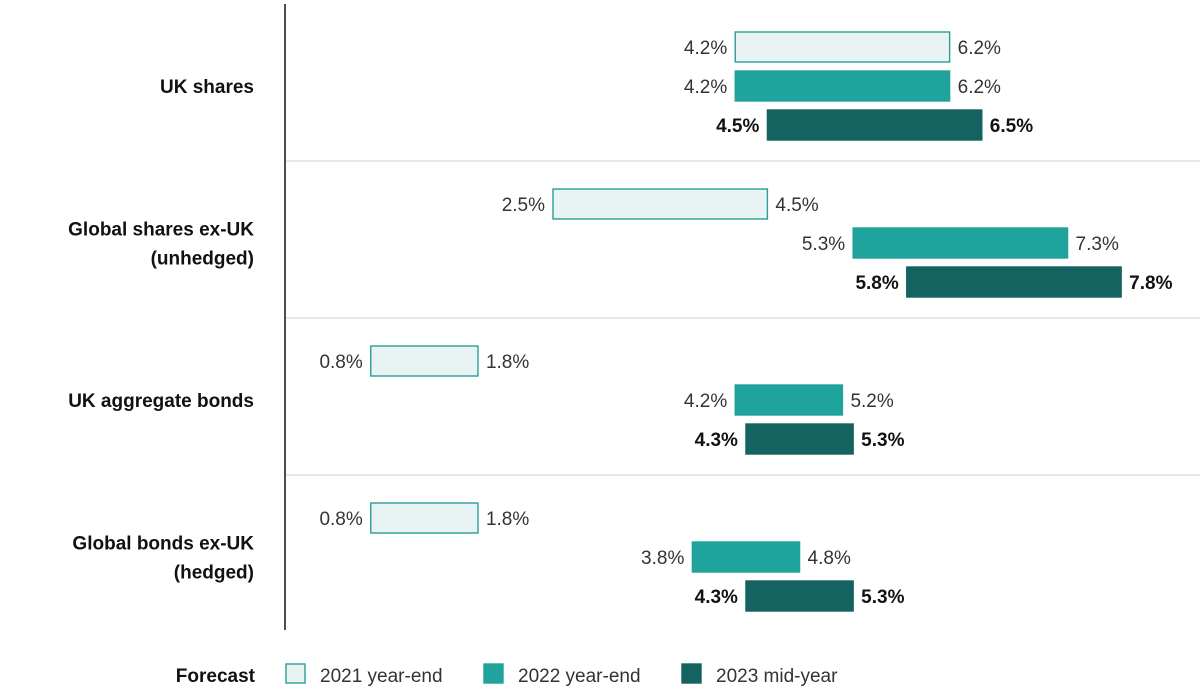  What do you see at coordinates (662, 558) in the screenshot?
I see `range-low-label: 3.8%` at bounding box center [662, 558].